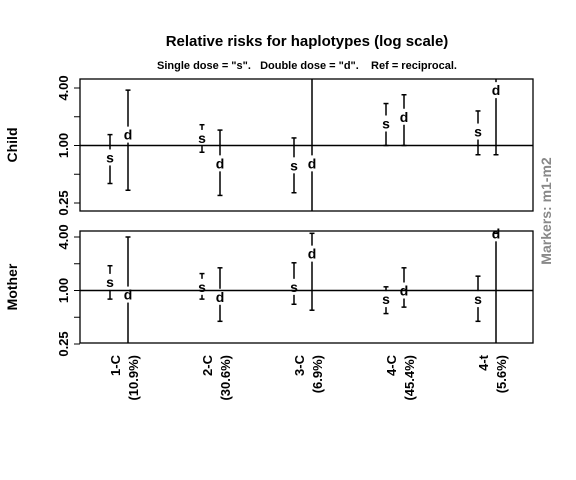 The height and width of the screenshot is (480, 576). I want to click on category-frequency: (6.9%), so click(317, 374).